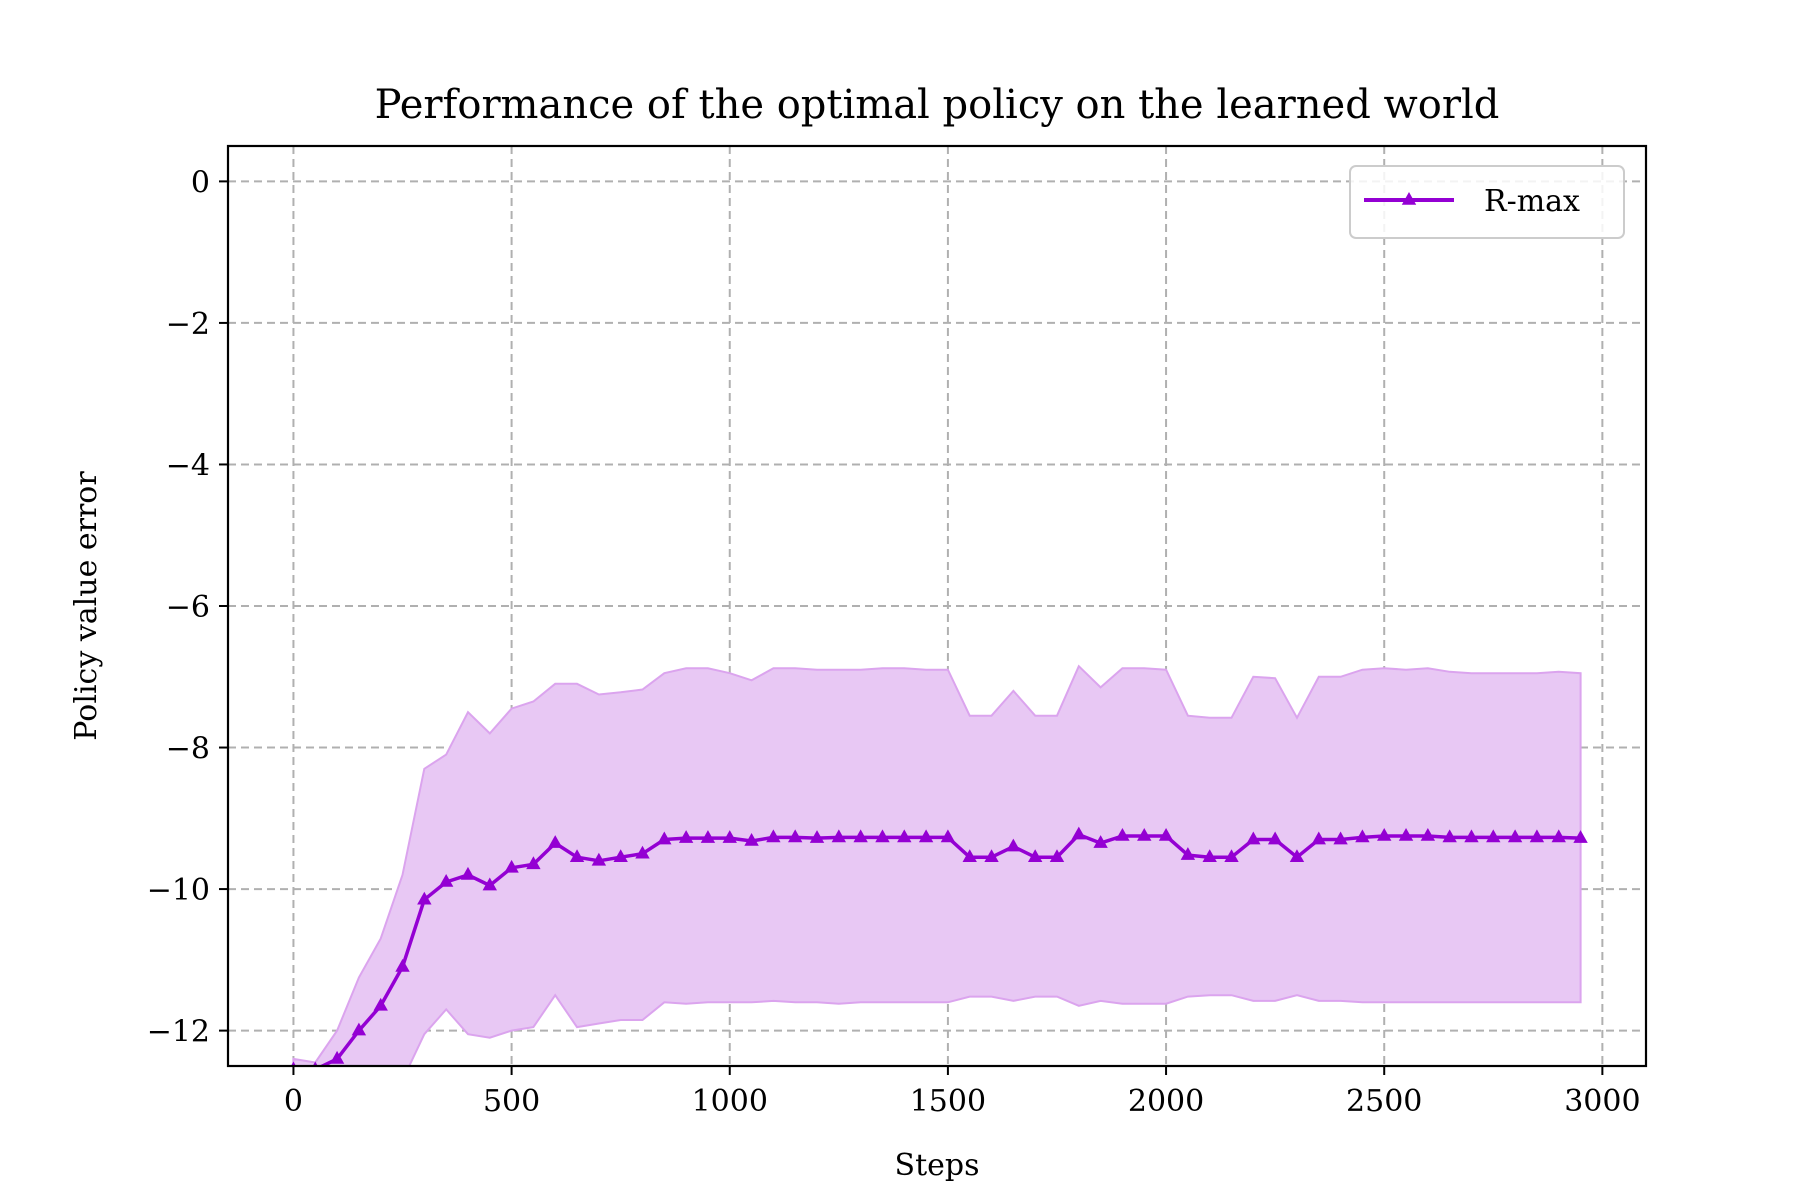 The height and width of the screenshot is (1200, 1800). I want to click on y-tick-label: −4, so click(188, 465).